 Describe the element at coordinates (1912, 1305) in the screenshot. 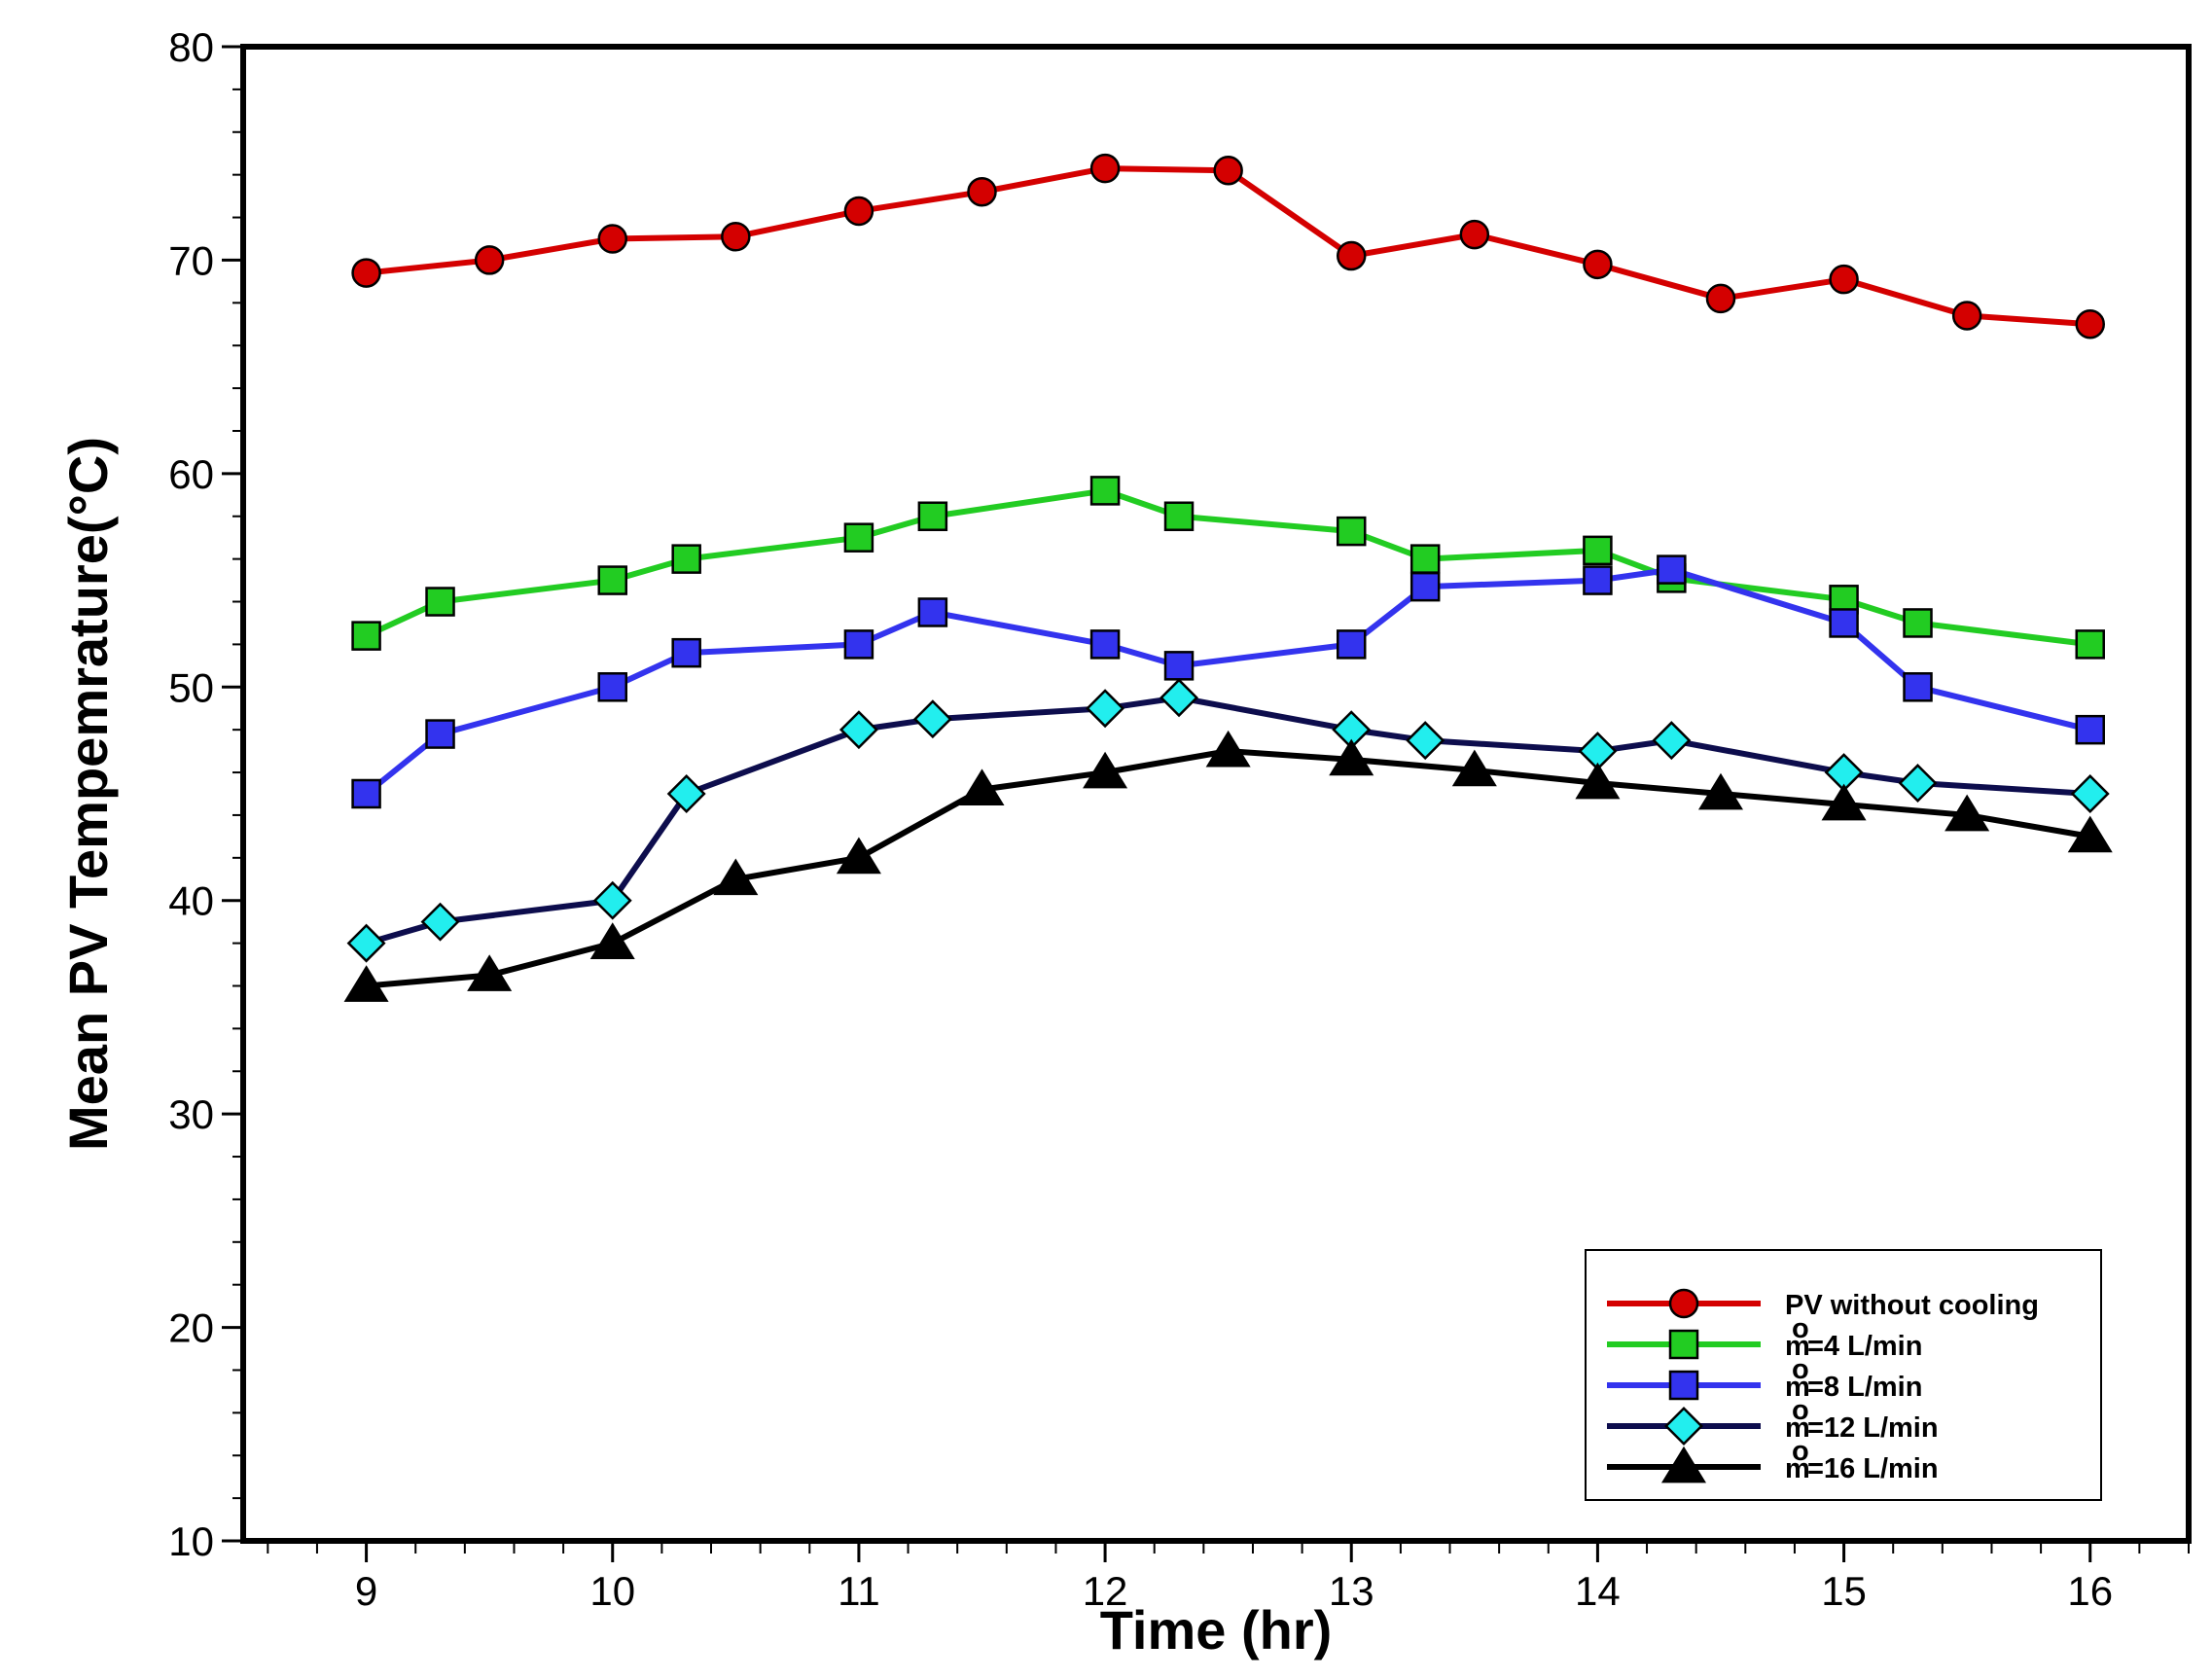

I see `legend-label: PV without cooling` at that location.